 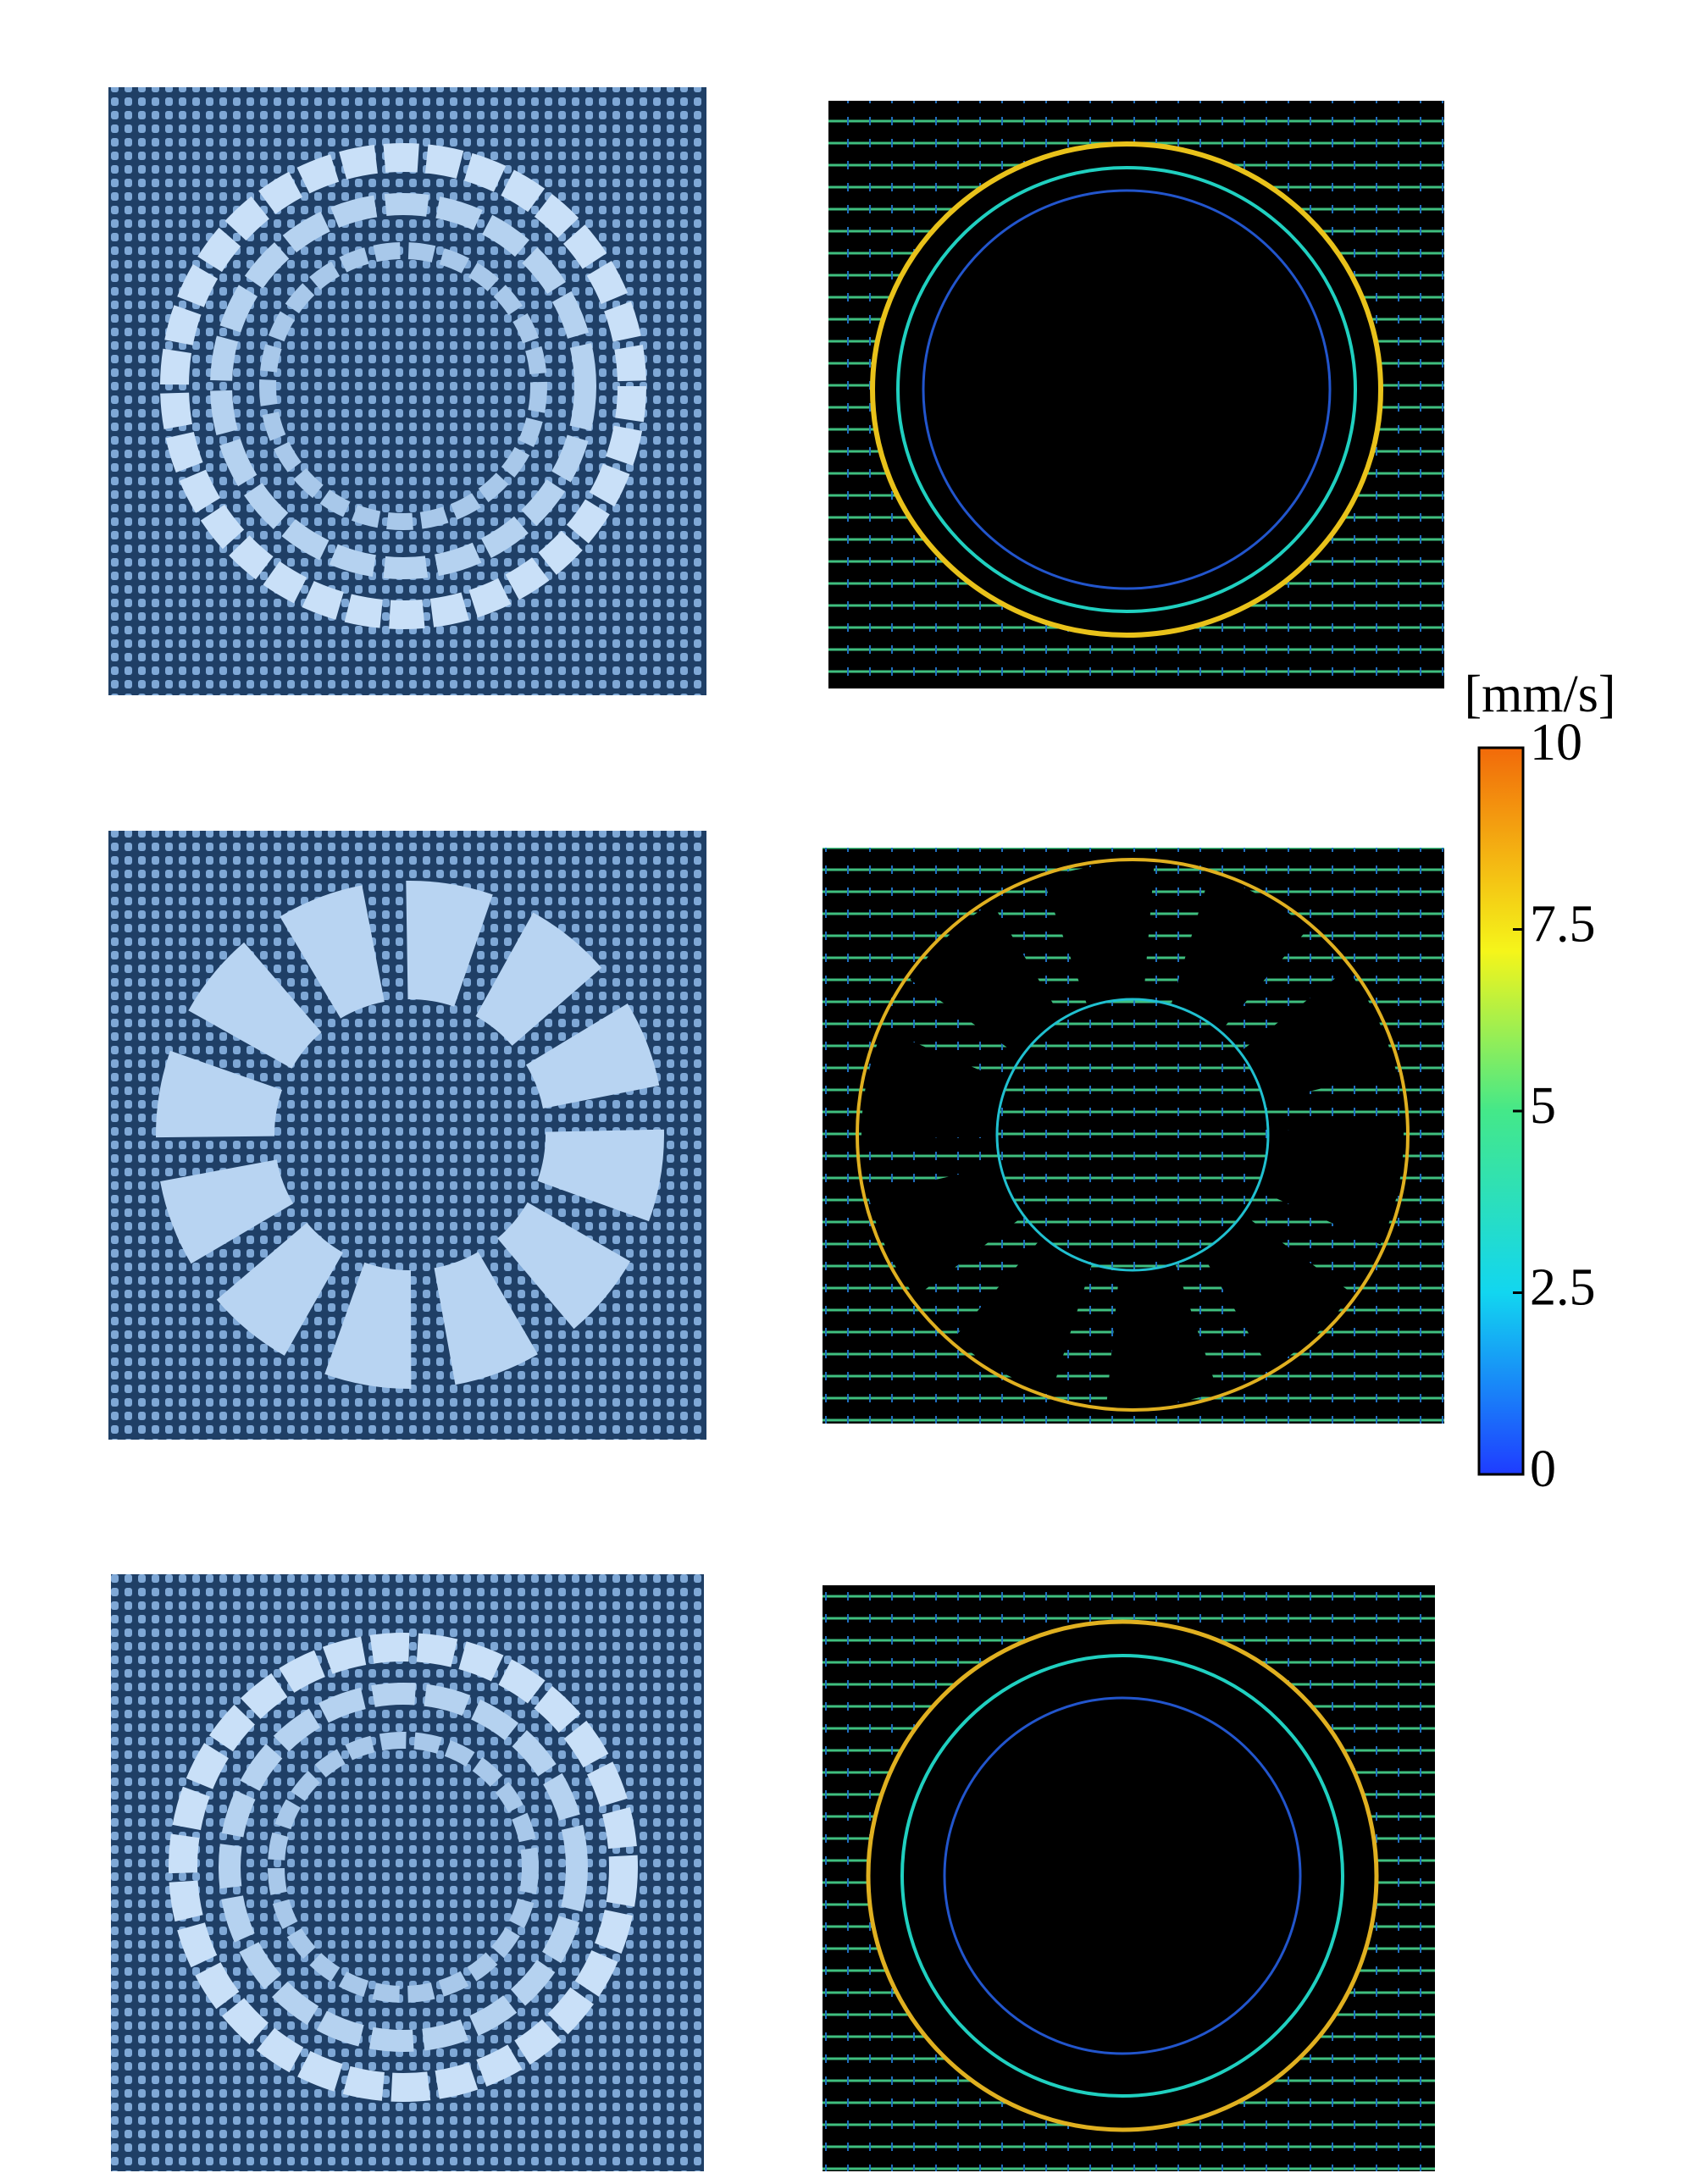 I want to click on colorbar: [mm/s] 0 2.5 5 7.5 10, so click(x=1539, y=1082).